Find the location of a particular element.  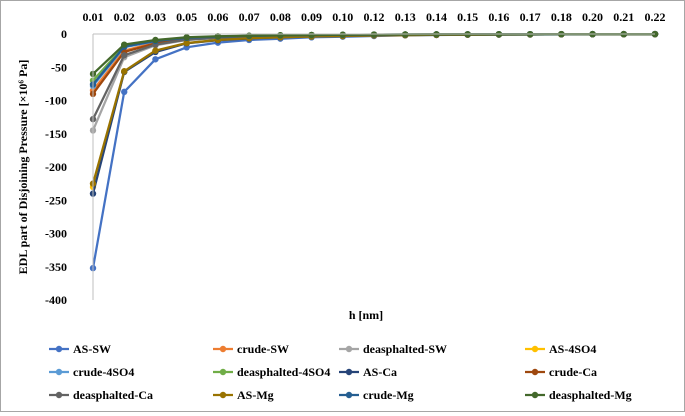

legend-label: AS-SW is located at coordinates (92, 349).